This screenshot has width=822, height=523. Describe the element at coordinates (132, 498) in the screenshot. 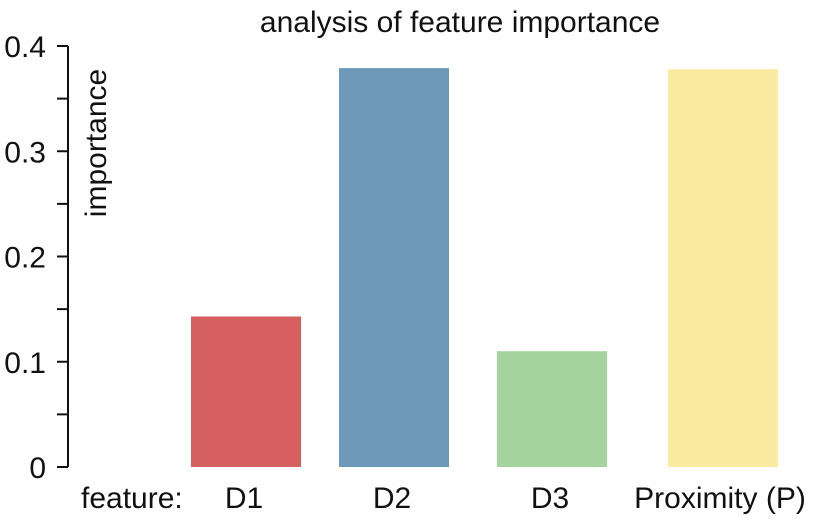

I see `x-axis-label: feature:` at that location.